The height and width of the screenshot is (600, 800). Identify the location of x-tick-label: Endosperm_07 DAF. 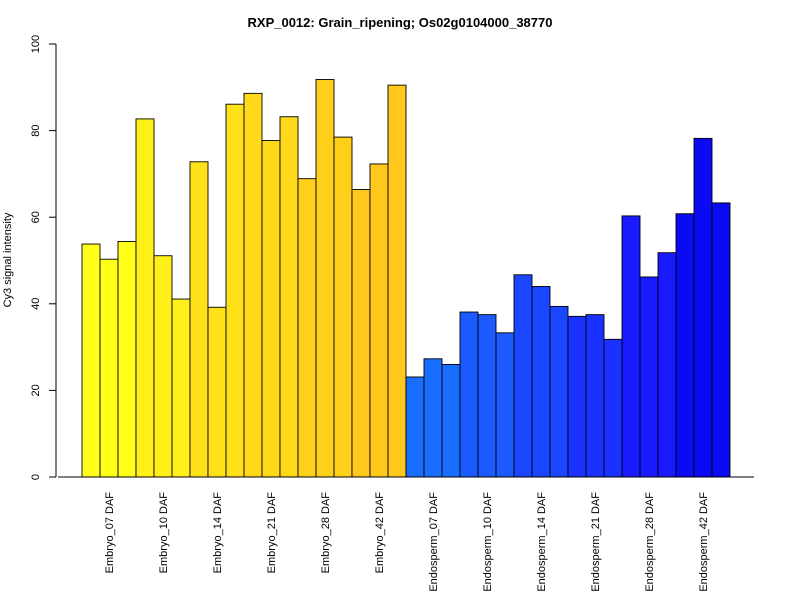
(434, 542).